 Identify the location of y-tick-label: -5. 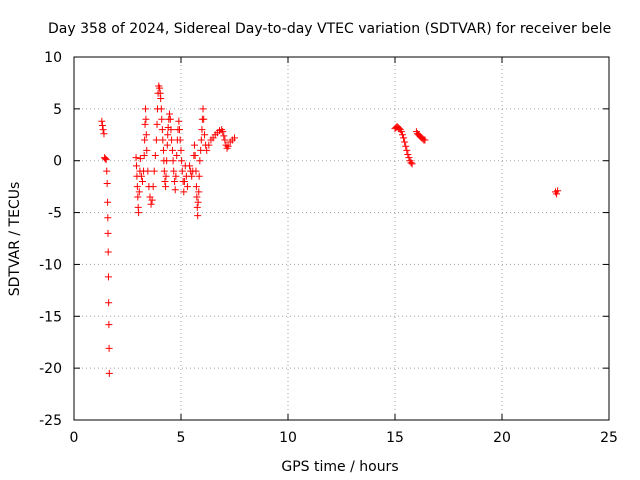
(55, 214).